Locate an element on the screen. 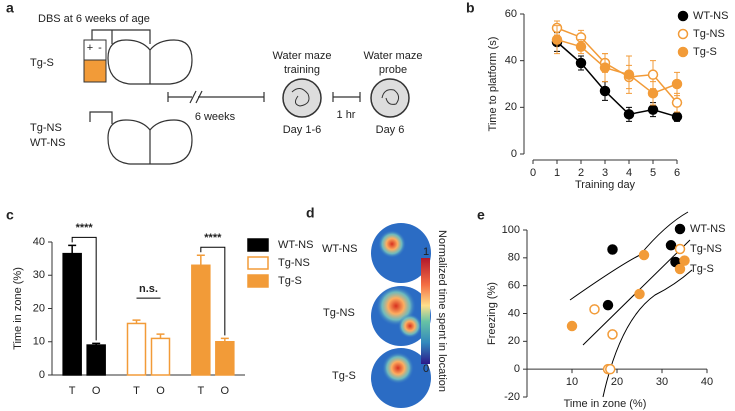 This screenshot has width=735, height=411. stim-plus: + is located at coordinates (90, 48).